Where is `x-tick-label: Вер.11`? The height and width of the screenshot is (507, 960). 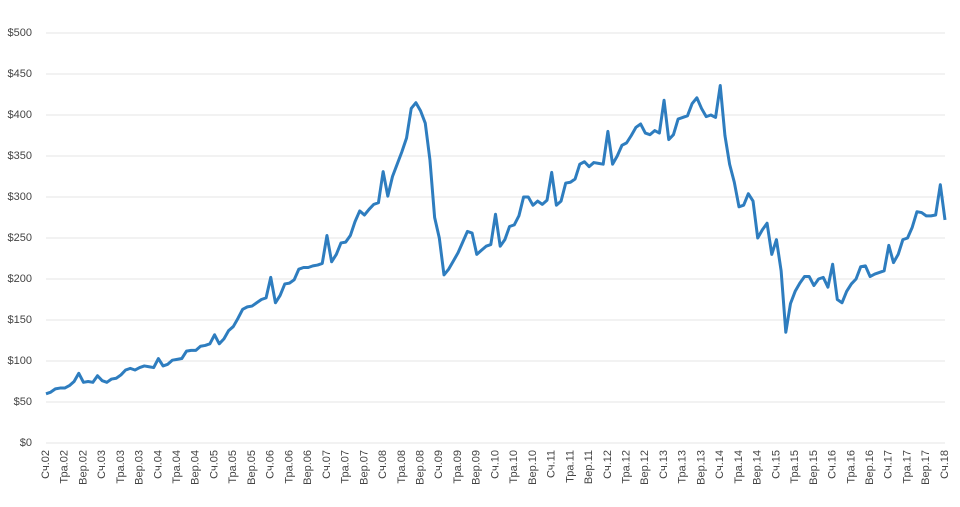
x-tick-label: Вер.11 is located at coordinates (589, 467).